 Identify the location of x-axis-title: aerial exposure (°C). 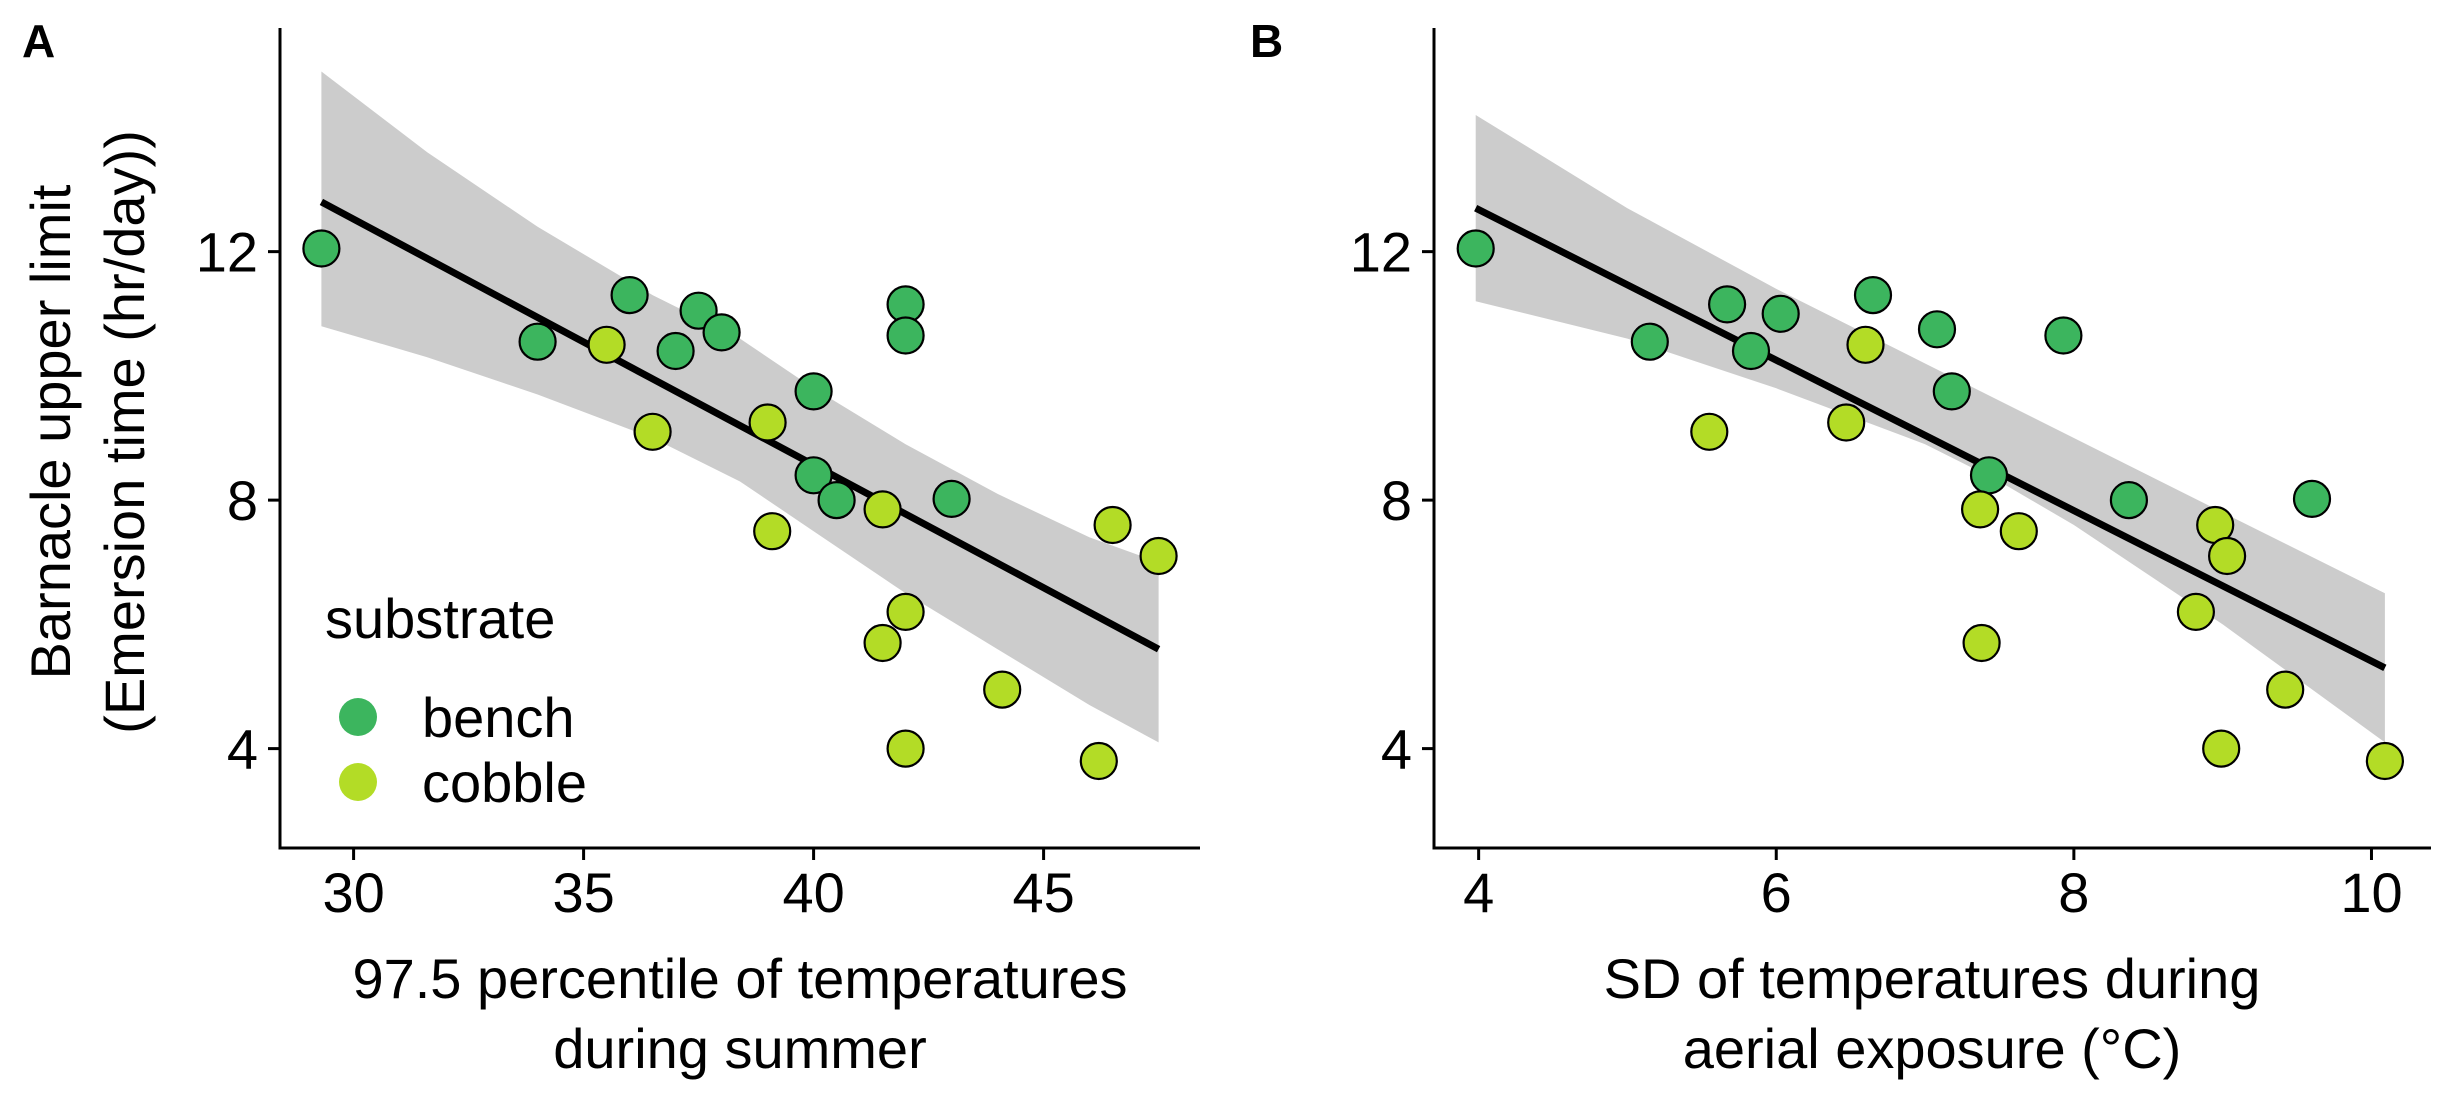
(1932, 1048).